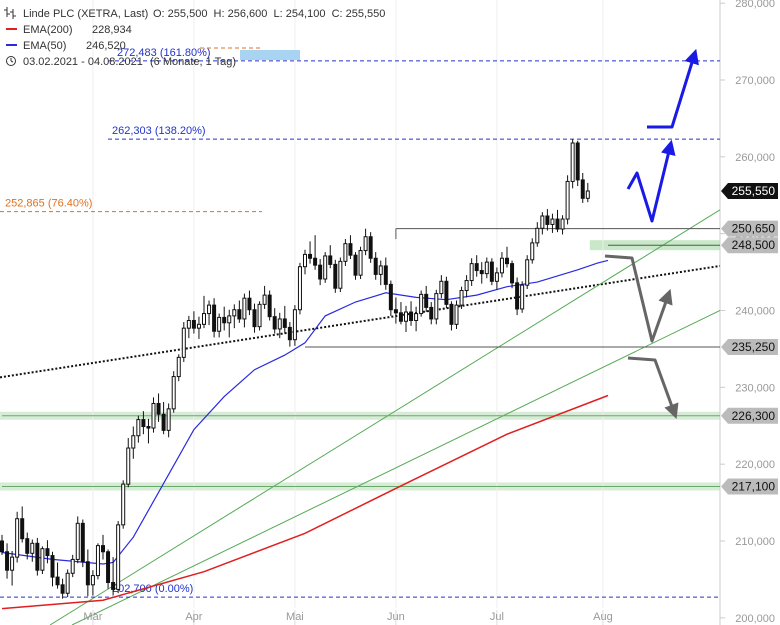 The image size is (780, 625). I want to click on y-tick-label: 210,000, so click(755, 542).